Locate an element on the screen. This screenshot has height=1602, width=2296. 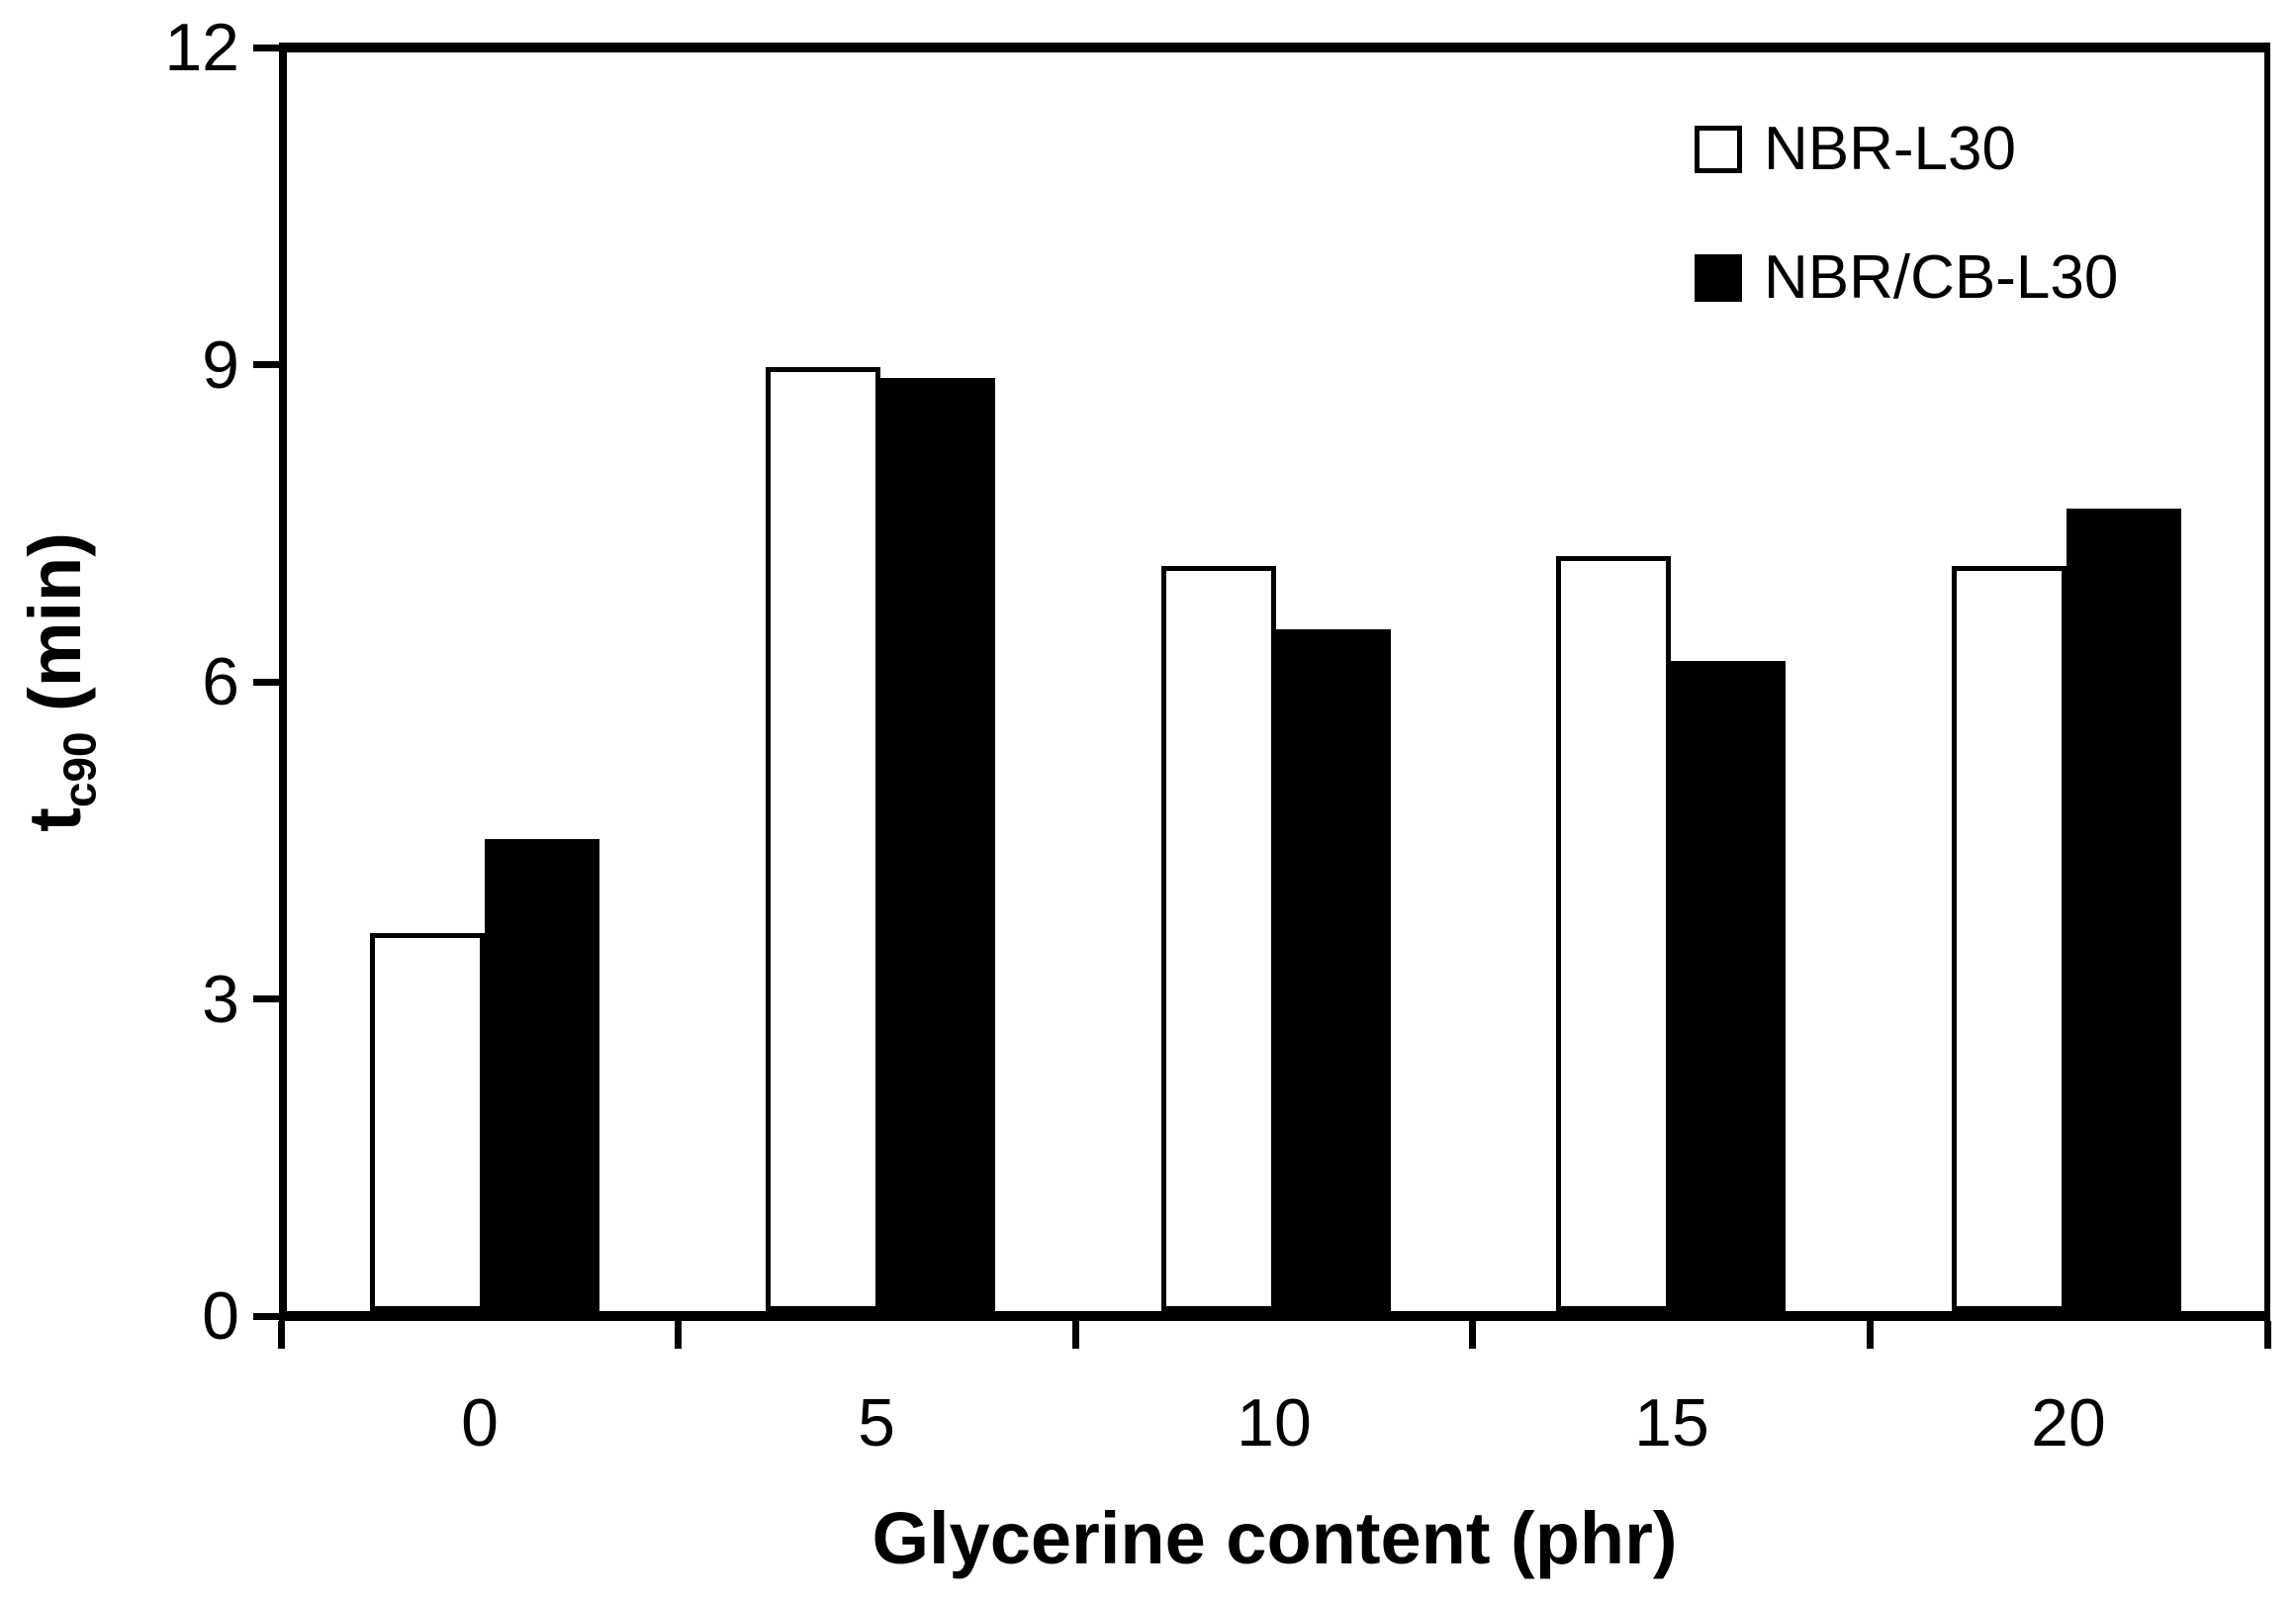
x-tick-label-10: 10 is located at coordinates (1275, 1423).